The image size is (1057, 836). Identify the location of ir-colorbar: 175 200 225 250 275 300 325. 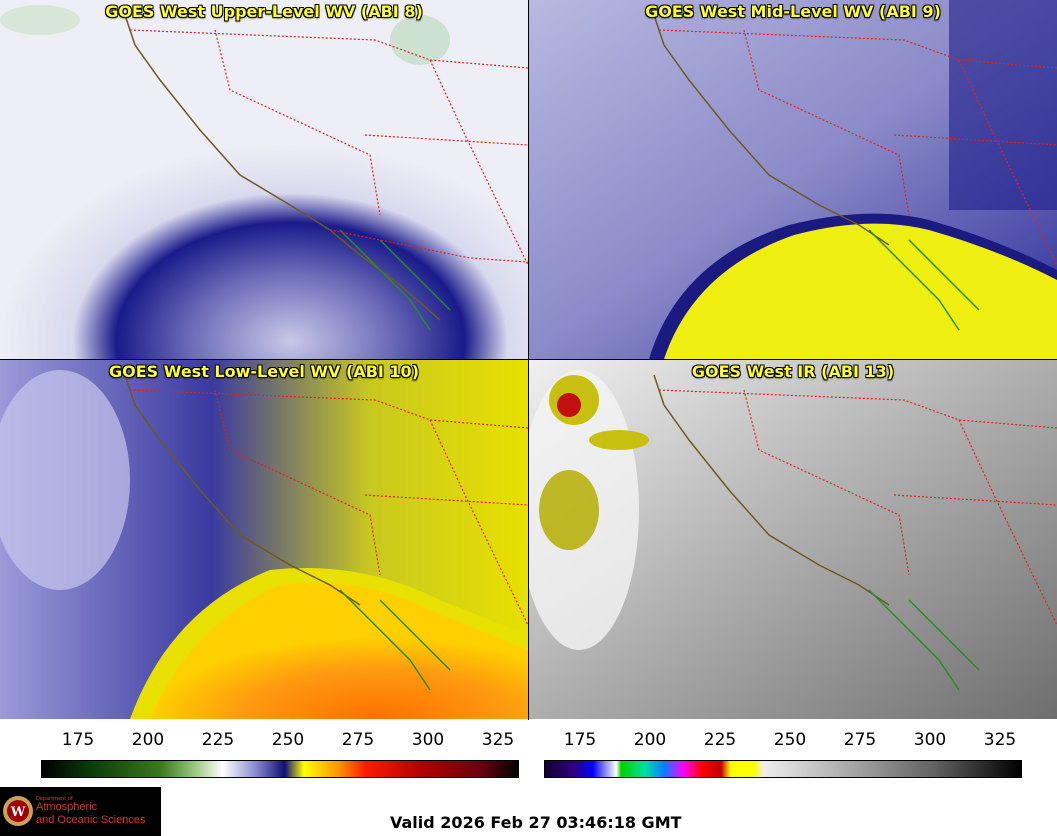
(783, 752).